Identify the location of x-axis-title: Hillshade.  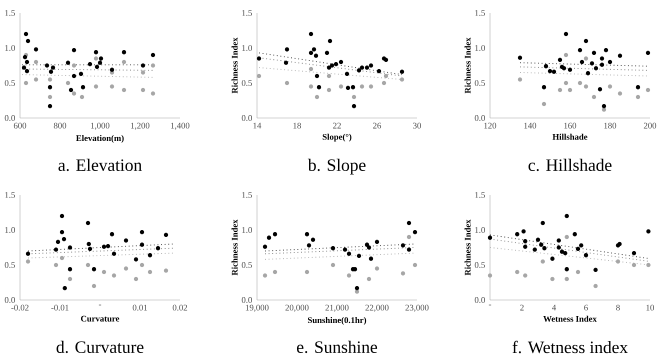
(570, 137).